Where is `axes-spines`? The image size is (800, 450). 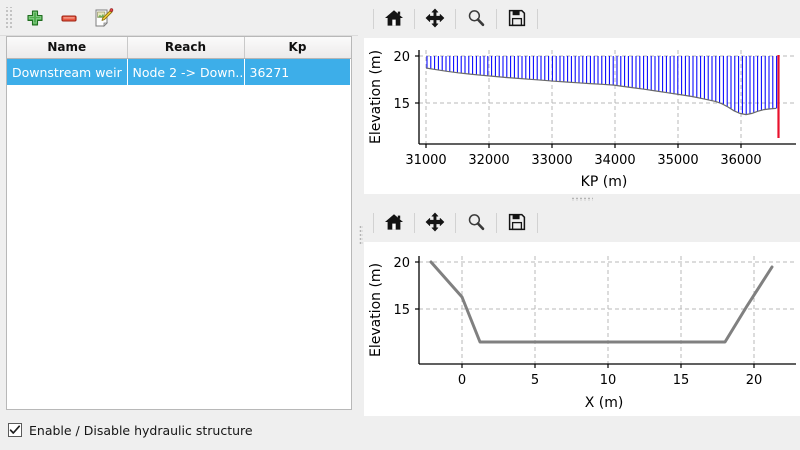 axes-spines is located at coordinates (607, 97).